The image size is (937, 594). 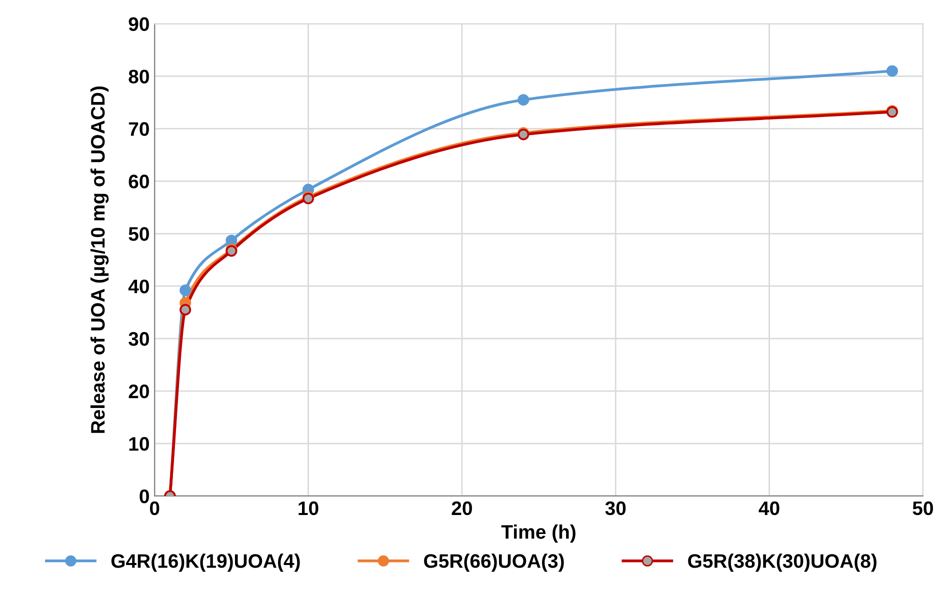 I want to click on x-tick-label: 0, so click(x=155, y=508).